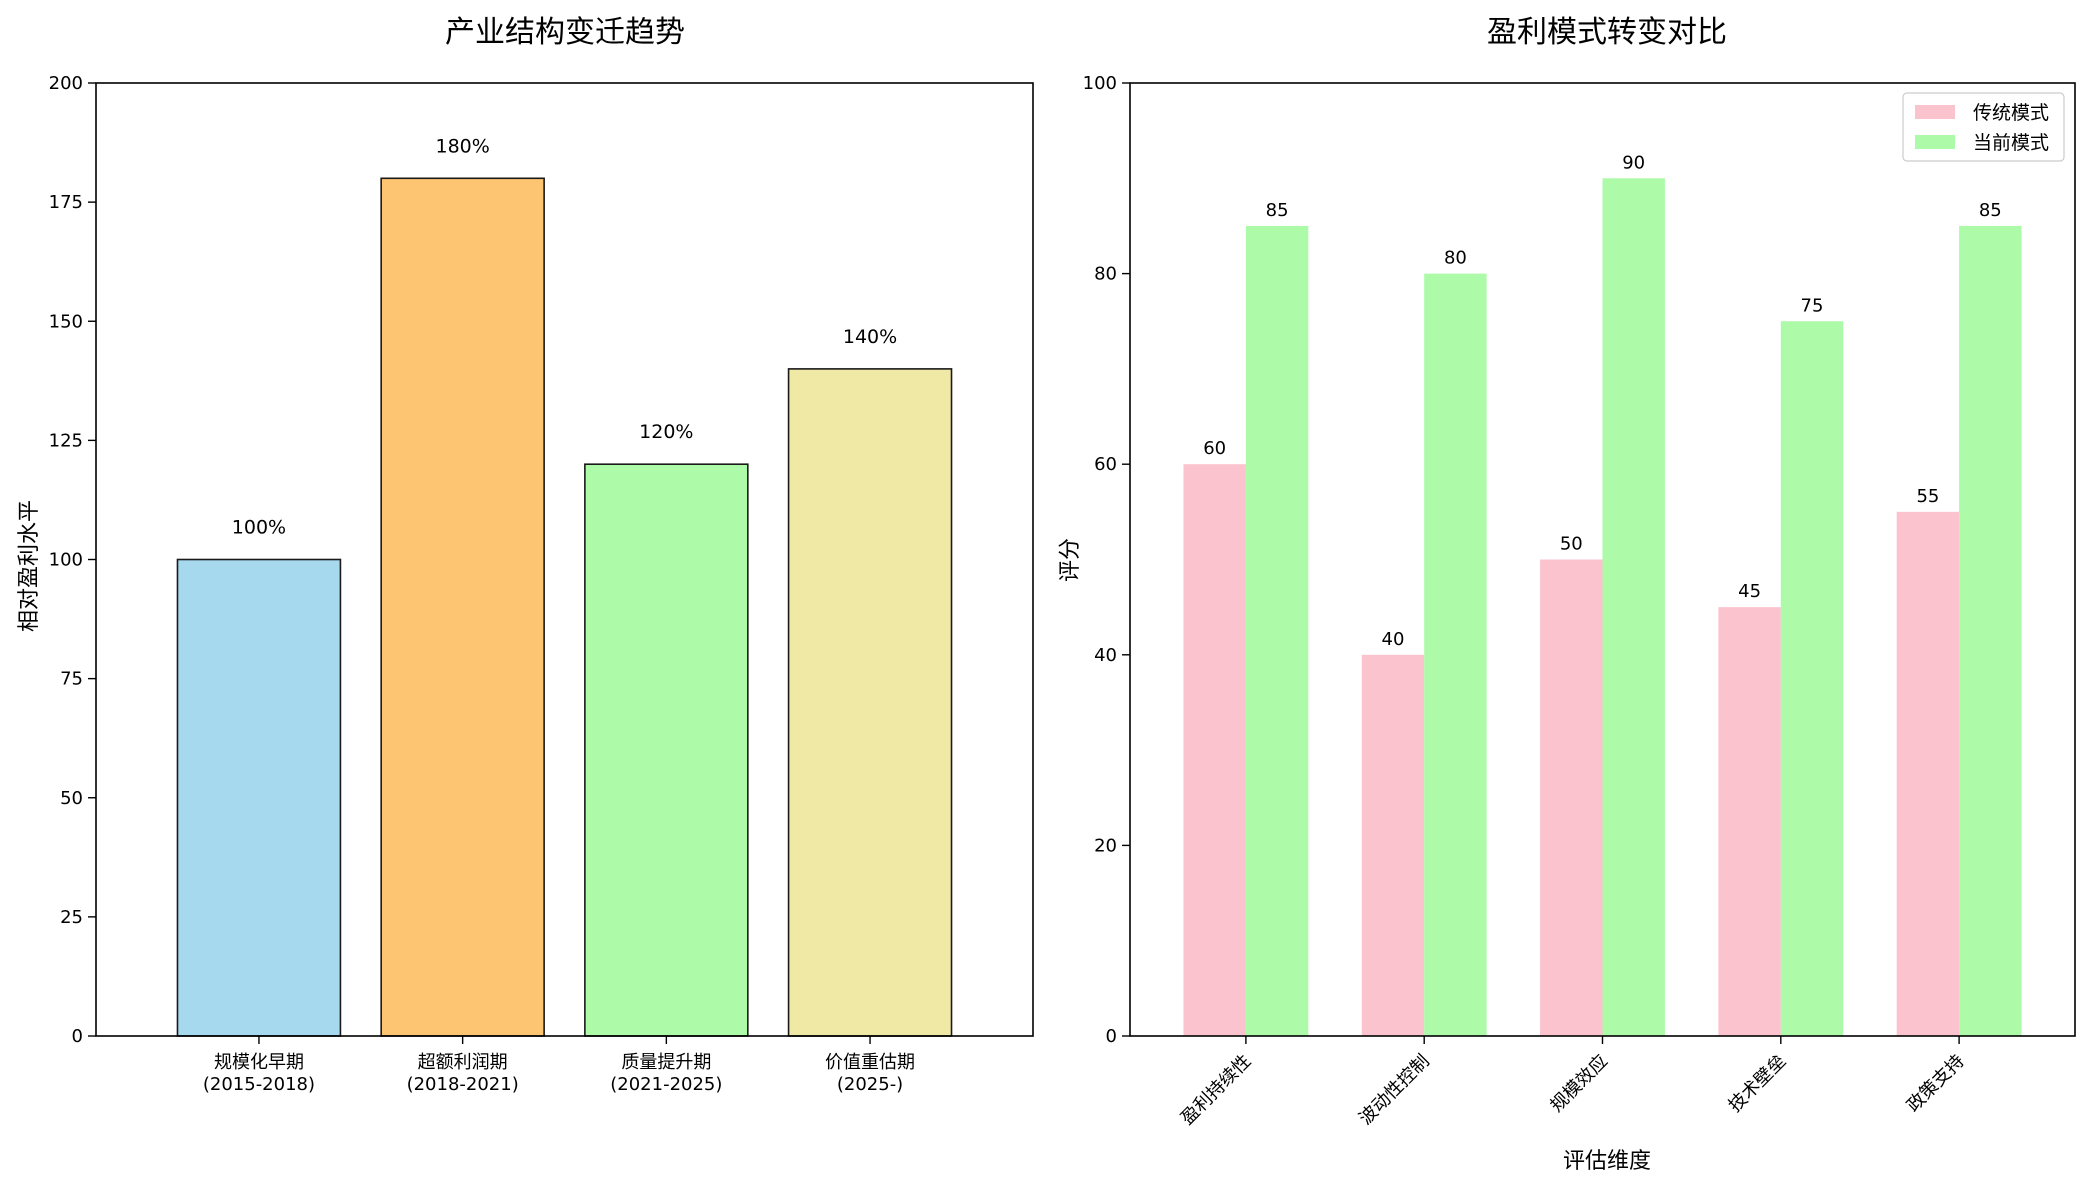  What do you see at coordinates (463, 1084) in the screenshot?
I see `left-x-tick-label: (2018-2021)` at bounding box center [463, 1084].